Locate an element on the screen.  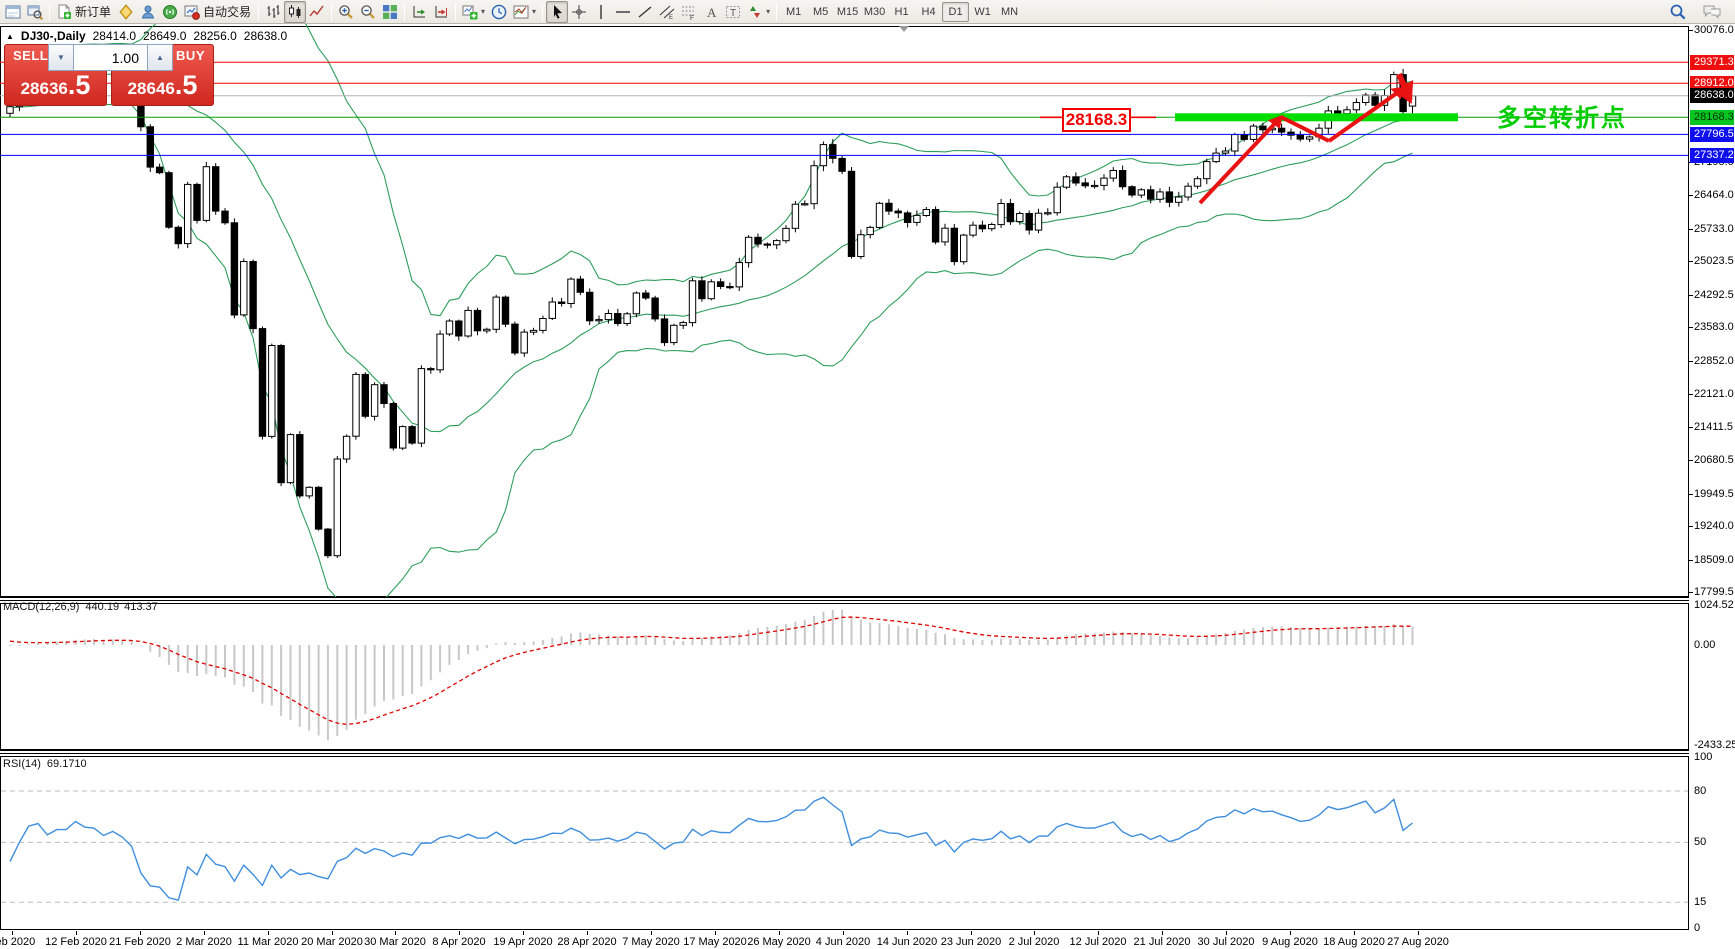
timeframe-d1-button: D1 is located at coordinates (956, 11).